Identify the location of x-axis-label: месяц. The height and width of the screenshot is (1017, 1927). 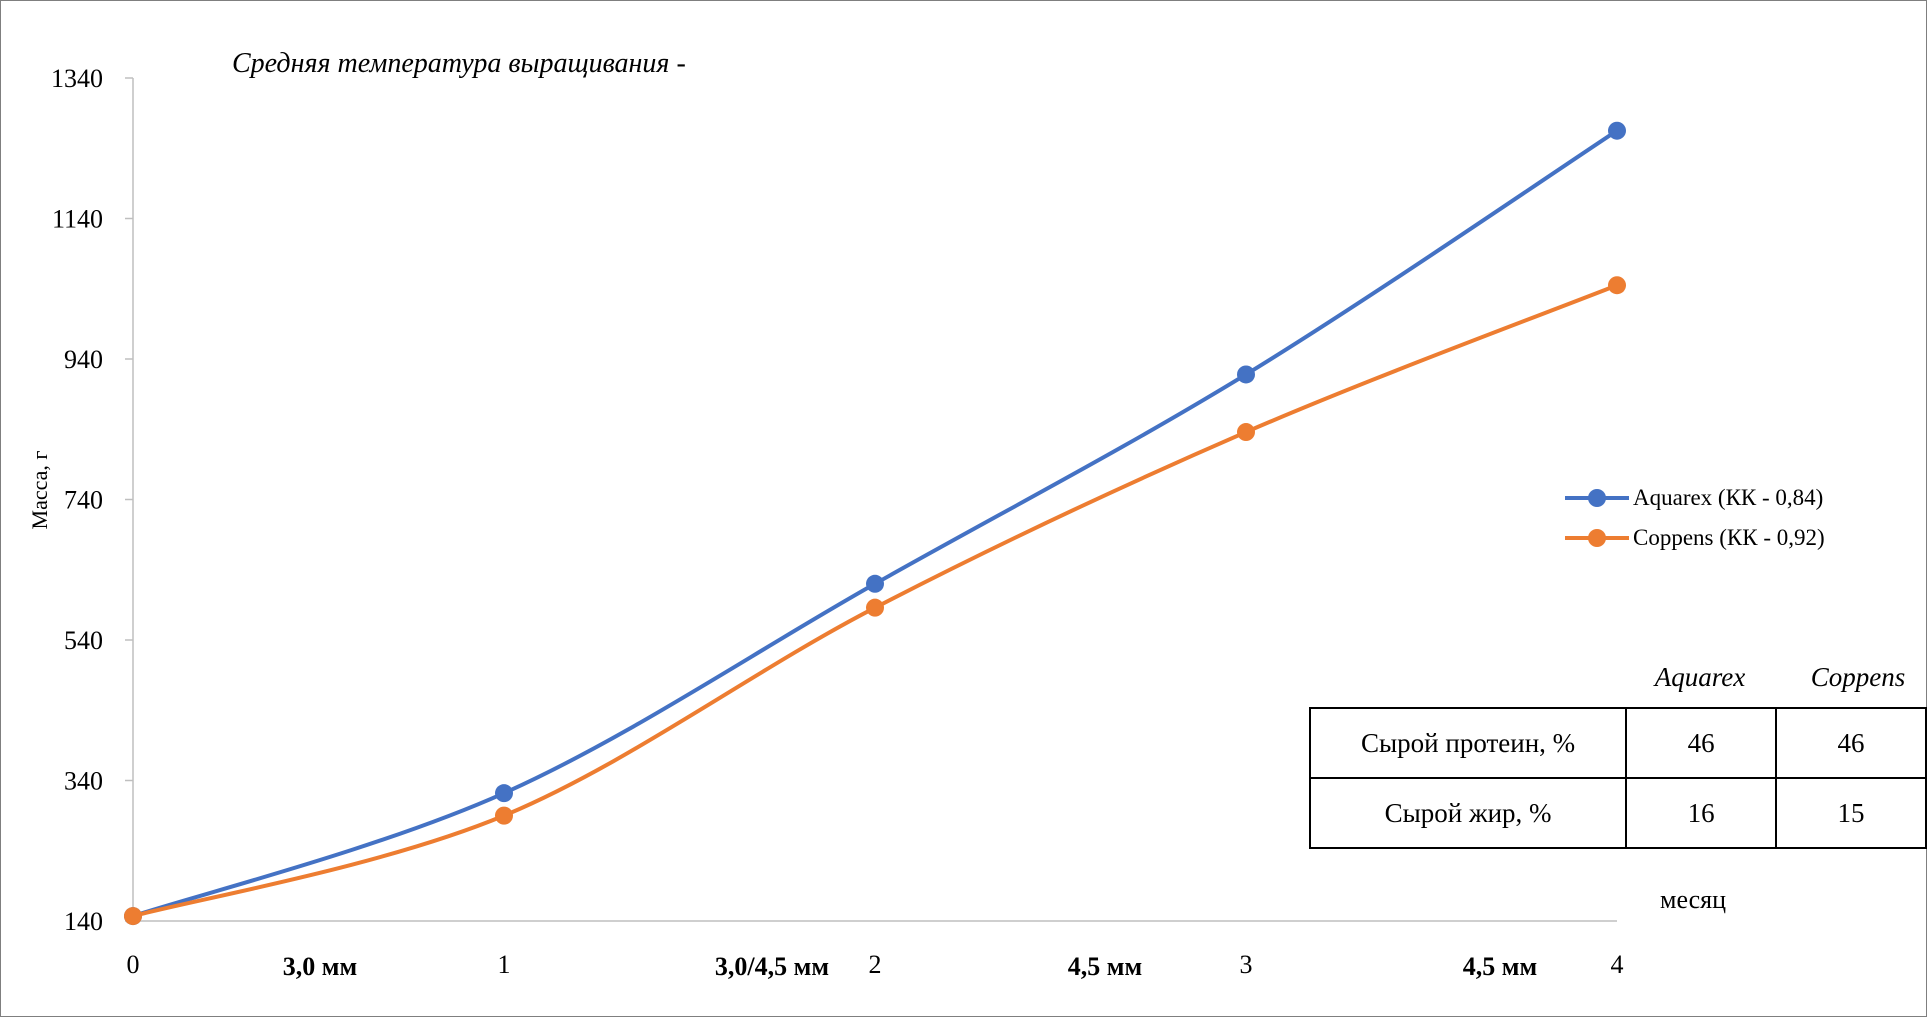
(1693, 899).